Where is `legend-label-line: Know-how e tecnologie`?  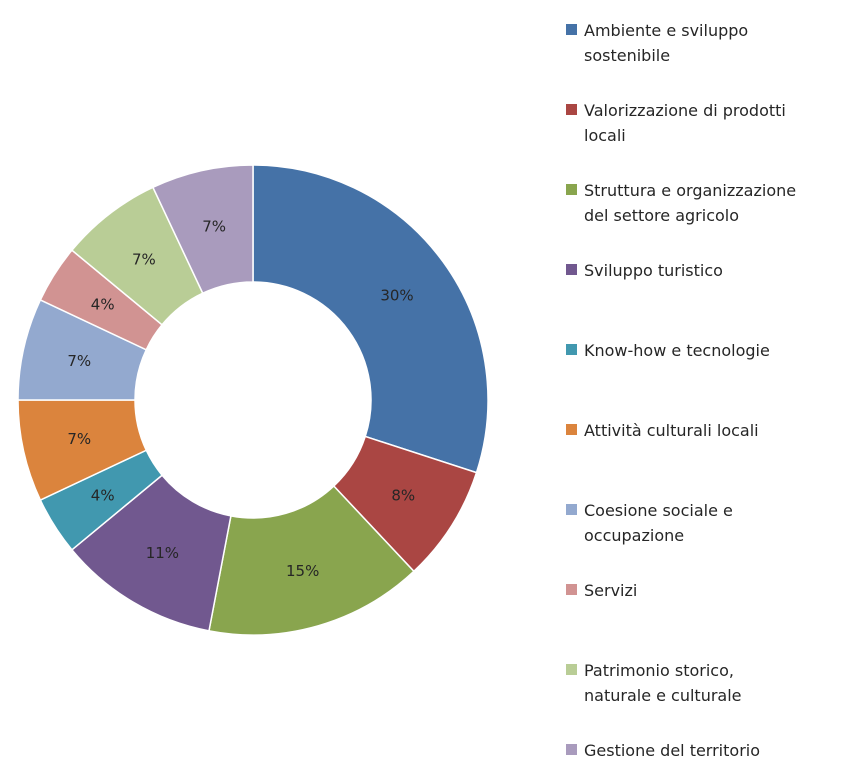 legend-label-line: Know-how e tecnologie is located at coordinates (677, 350).